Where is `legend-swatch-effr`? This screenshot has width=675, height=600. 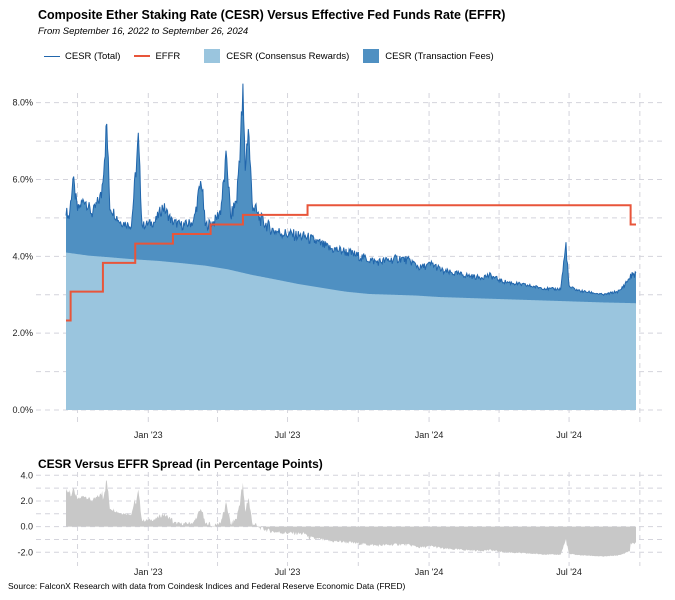
legend-swatch-effr is located at coordinates (142, 56).